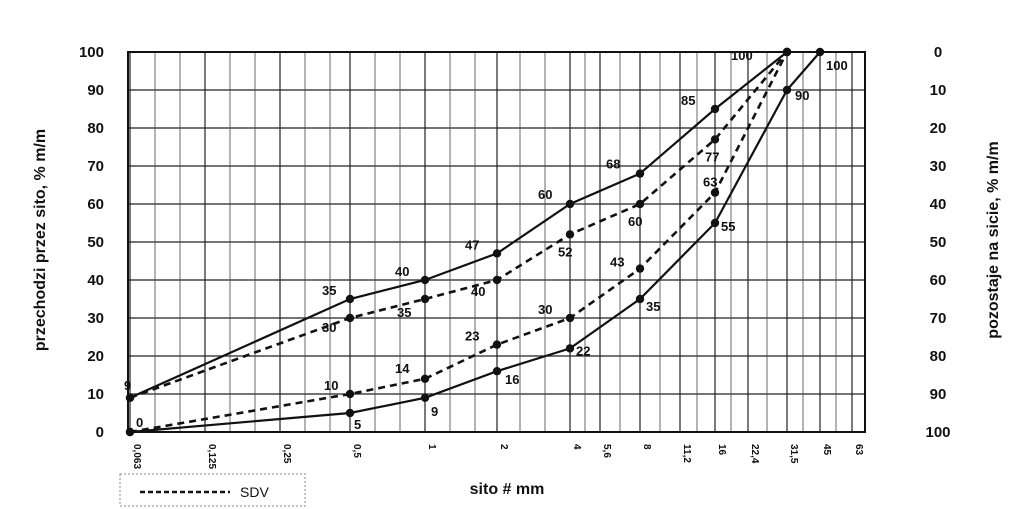  I want to click on x-tick-label: 0,25, so click(286, 454).